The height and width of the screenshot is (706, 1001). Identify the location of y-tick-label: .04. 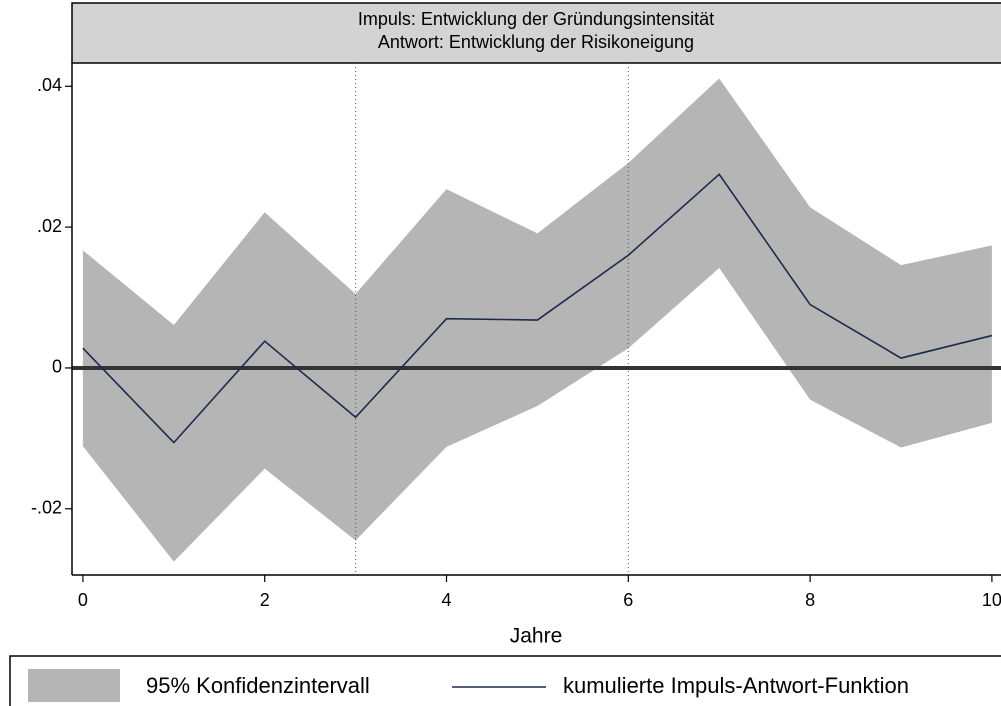
(49, 85).